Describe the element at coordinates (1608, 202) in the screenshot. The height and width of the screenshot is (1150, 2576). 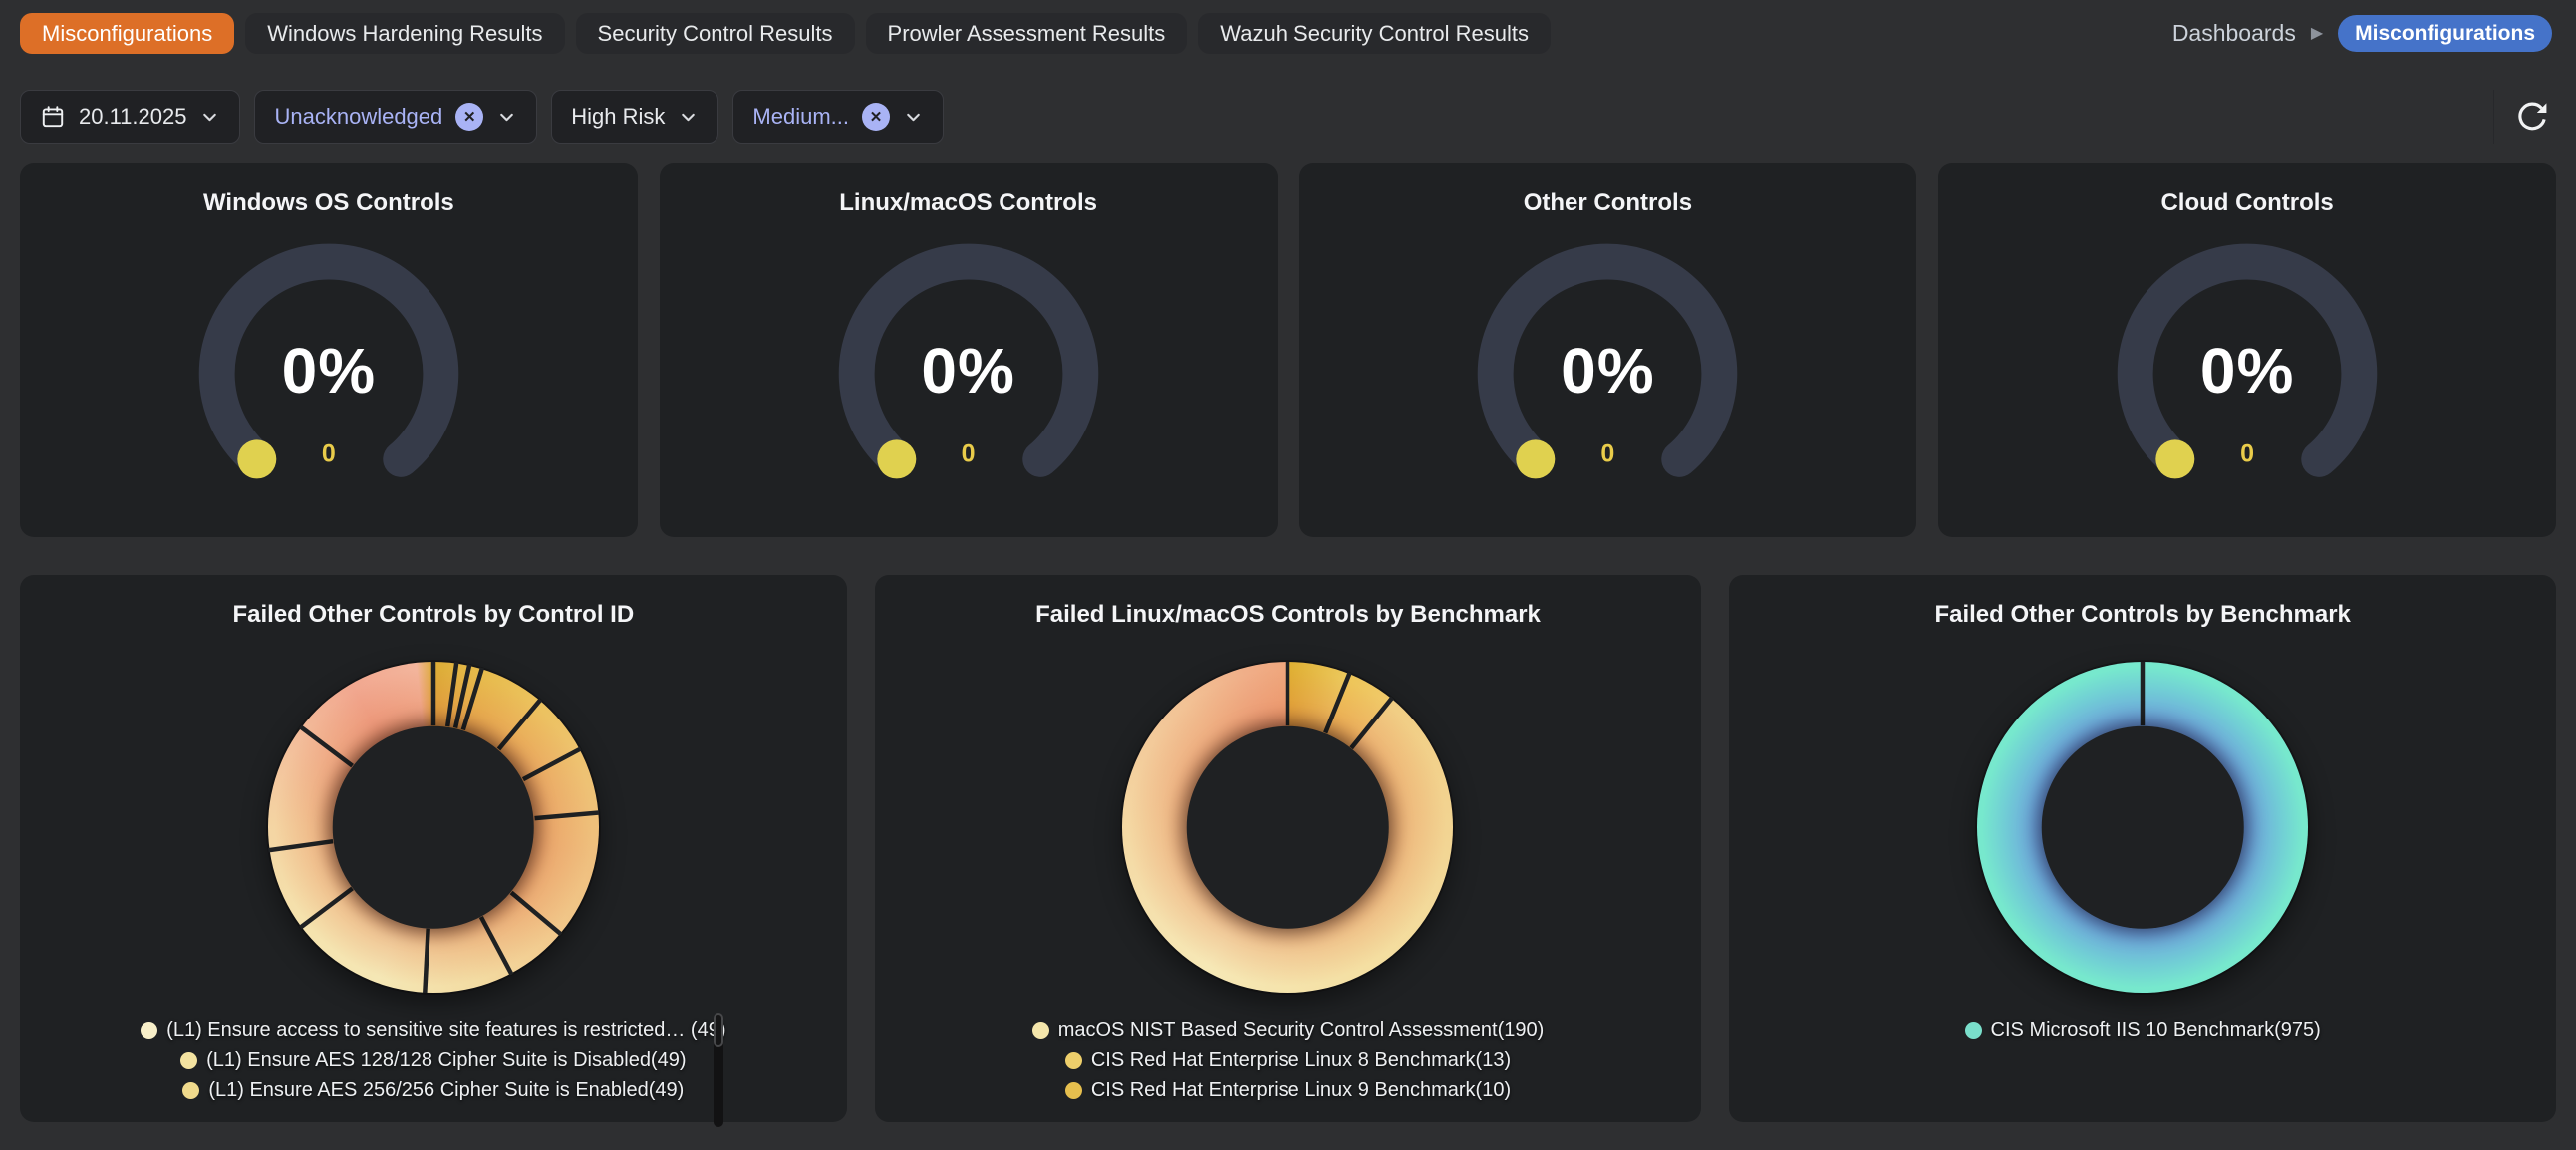
I see `gauge-card-title: Other Controls` at that location.